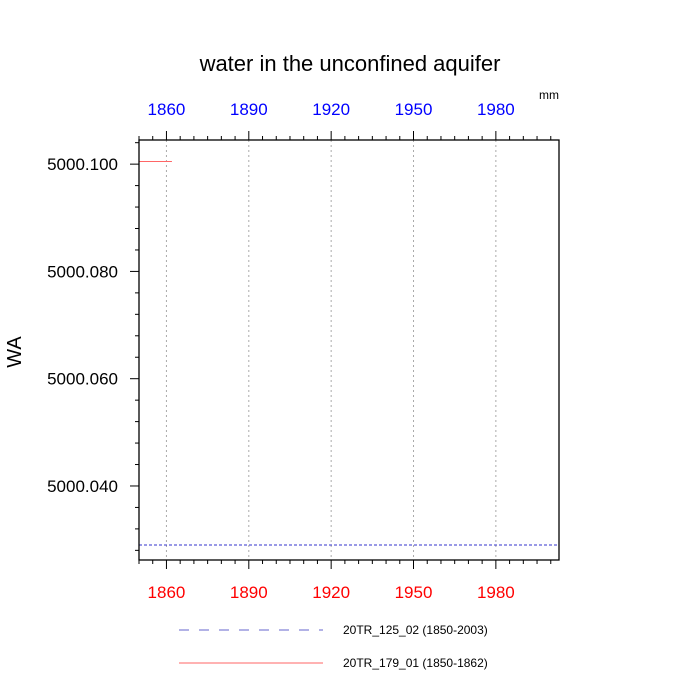  Describe the element at coordinates (331, 592) in the screenshot. I see `x-tick-label-bottom: 1920` at that location.